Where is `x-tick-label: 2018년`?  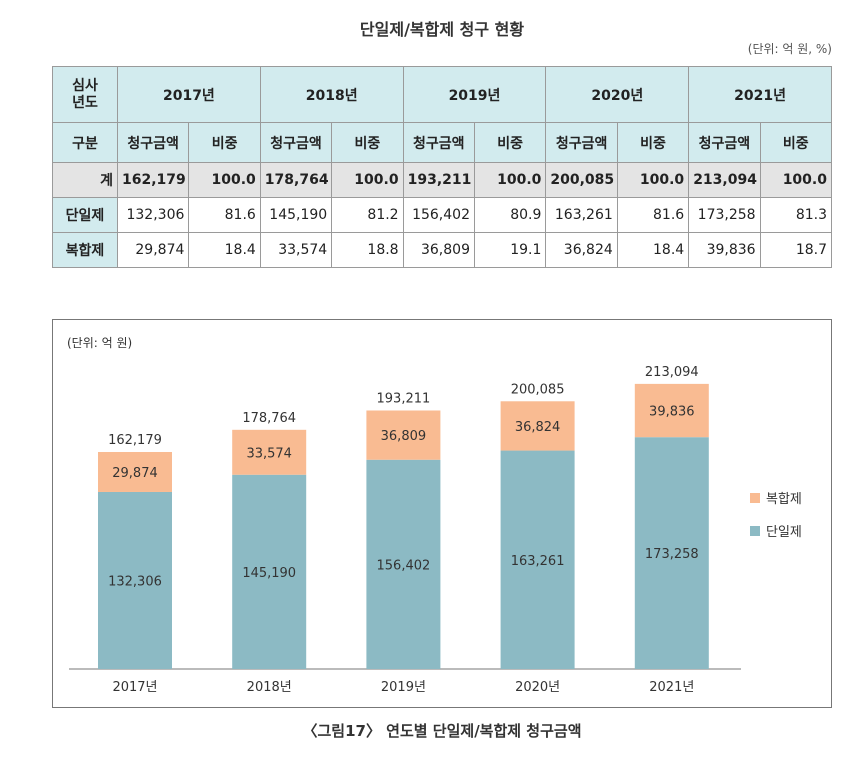
x-tick-label: 2018년 is located at coordinates (269, 687).